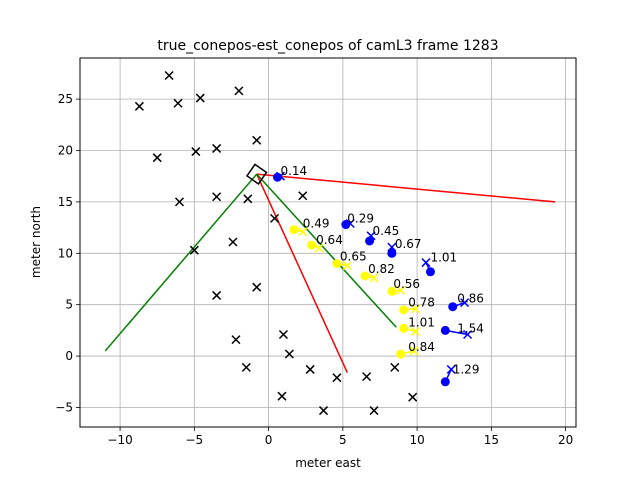 The height and width of the screenshot is (480, 640). I want to click on y-tick-label: −5, so click(64, 407).